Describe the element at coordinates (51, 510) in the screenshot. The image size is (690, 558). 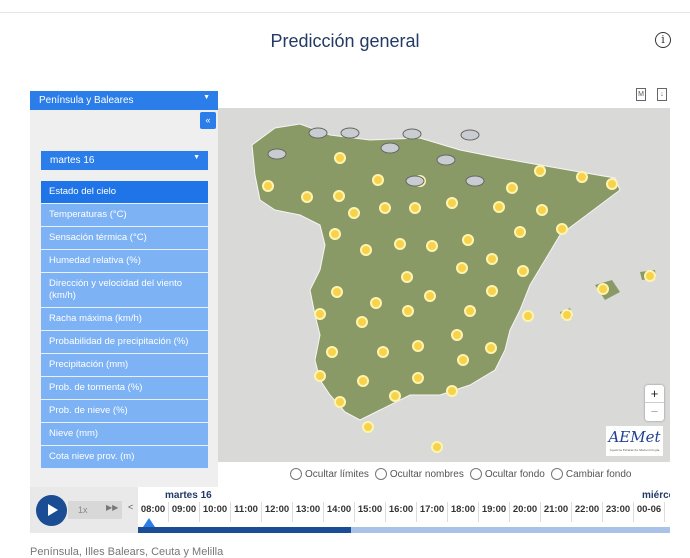
I see `play-button` at that location.